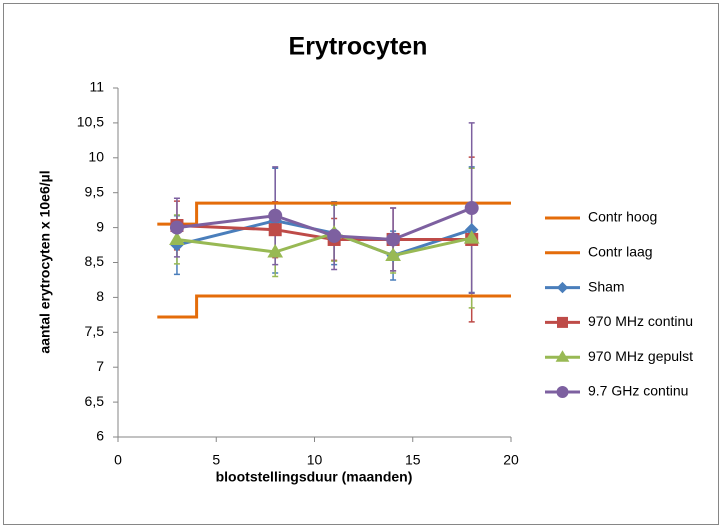 This screenshot has height=529, width=723. What do you see at coordinates (413, 460) in the screenshot?
I see `x-tick-label: 15` at bounding box center [413, 460].